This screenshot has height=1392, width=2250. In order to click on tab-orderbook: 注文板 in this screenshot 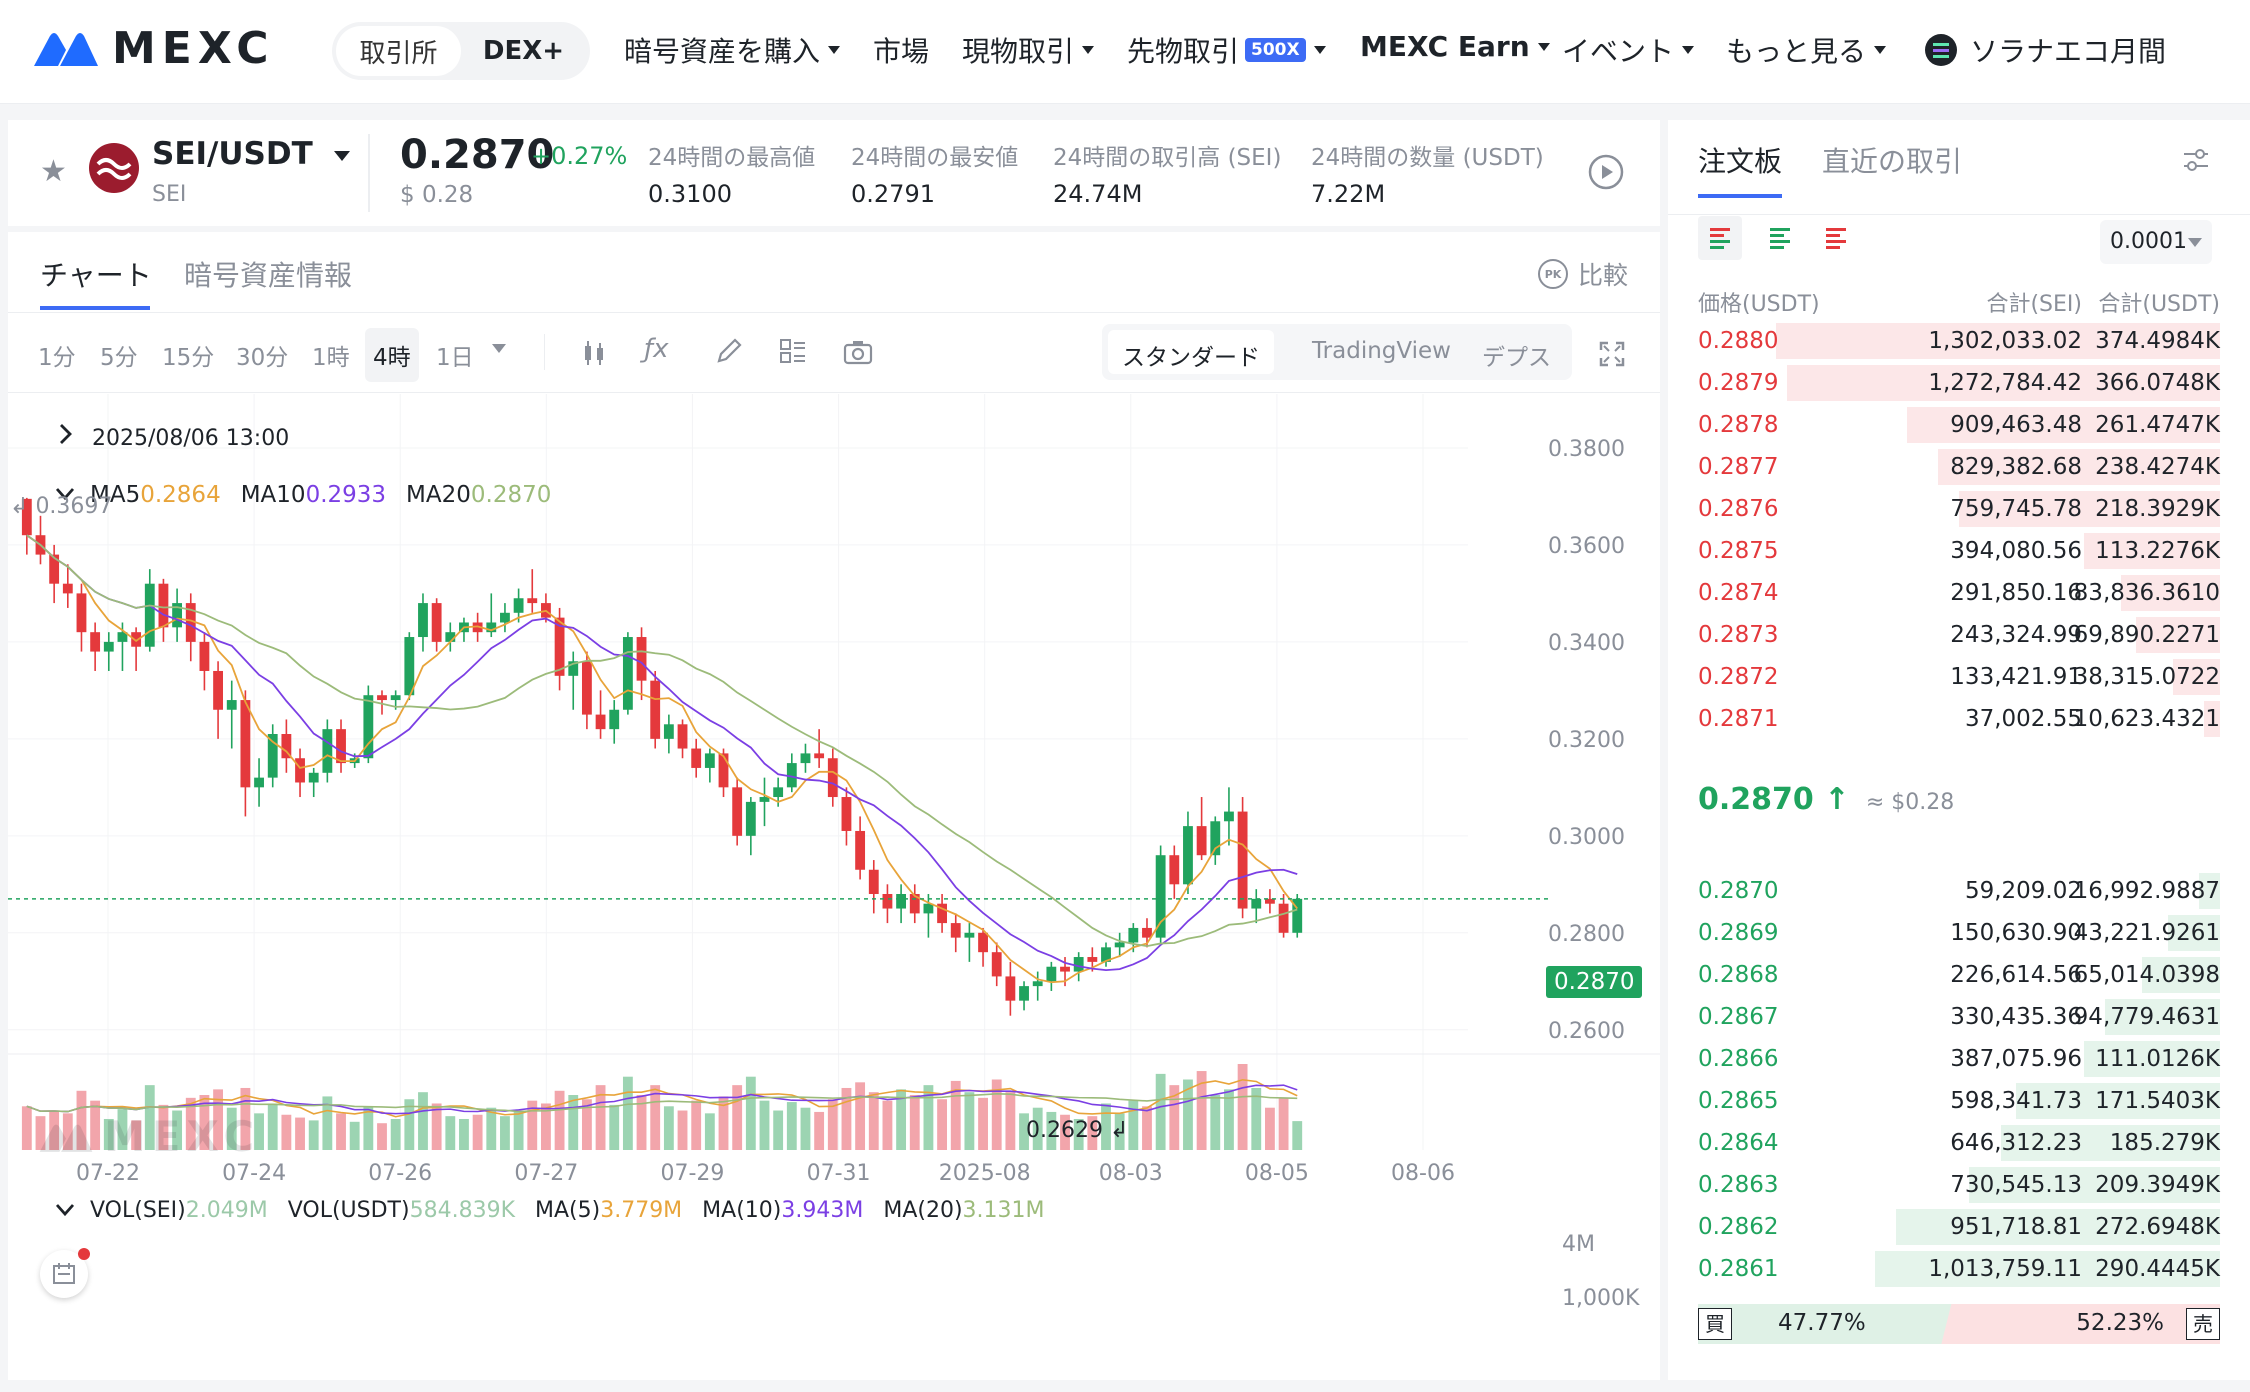, I will do `click(1740, 161)`.